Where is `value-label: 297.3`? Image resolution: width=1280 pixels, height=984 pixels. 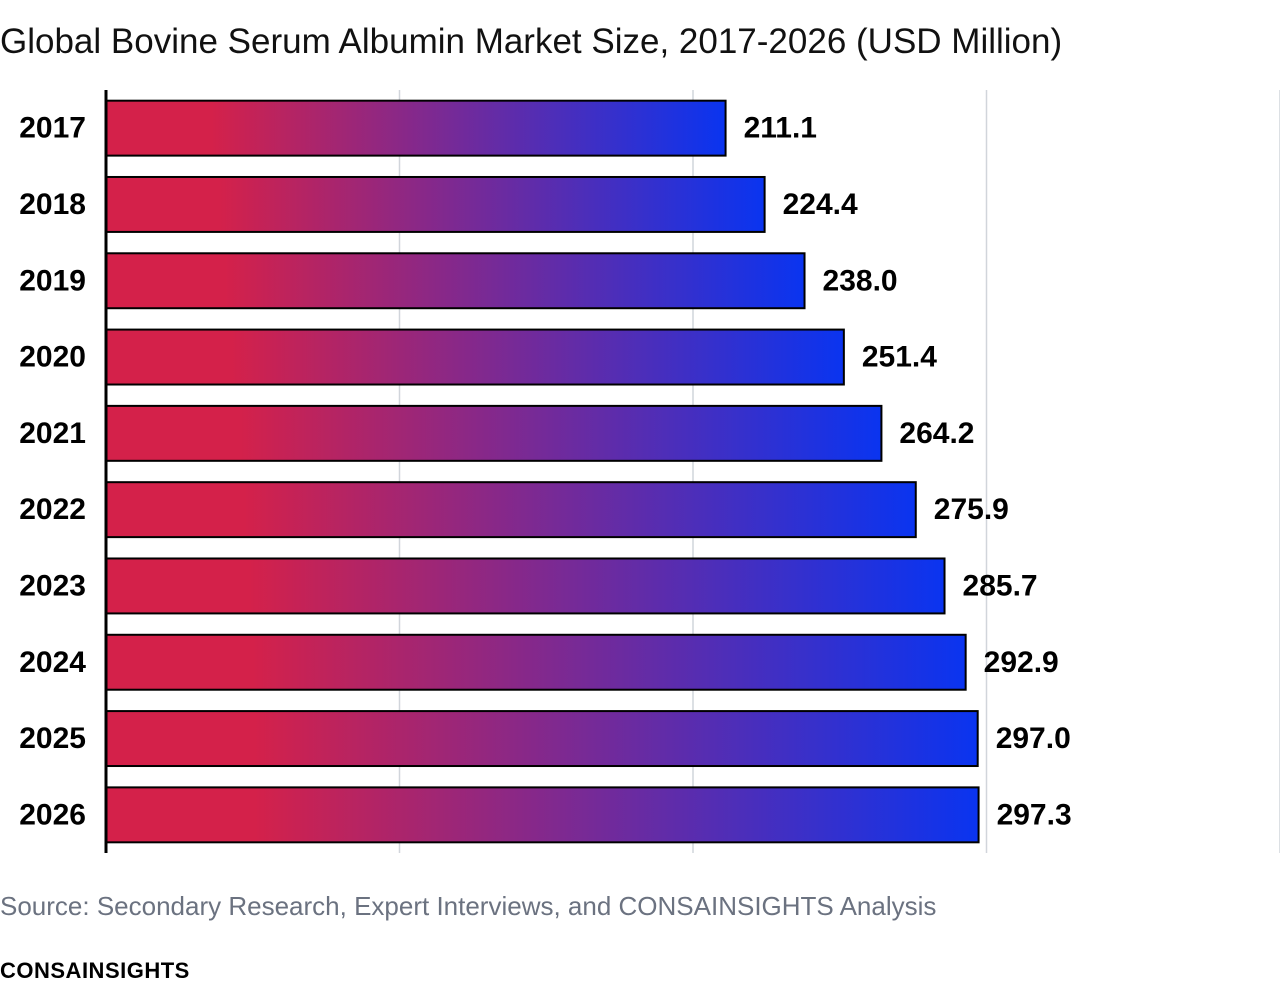 value-label: 297.3 is located at coordinates (1034, 814).